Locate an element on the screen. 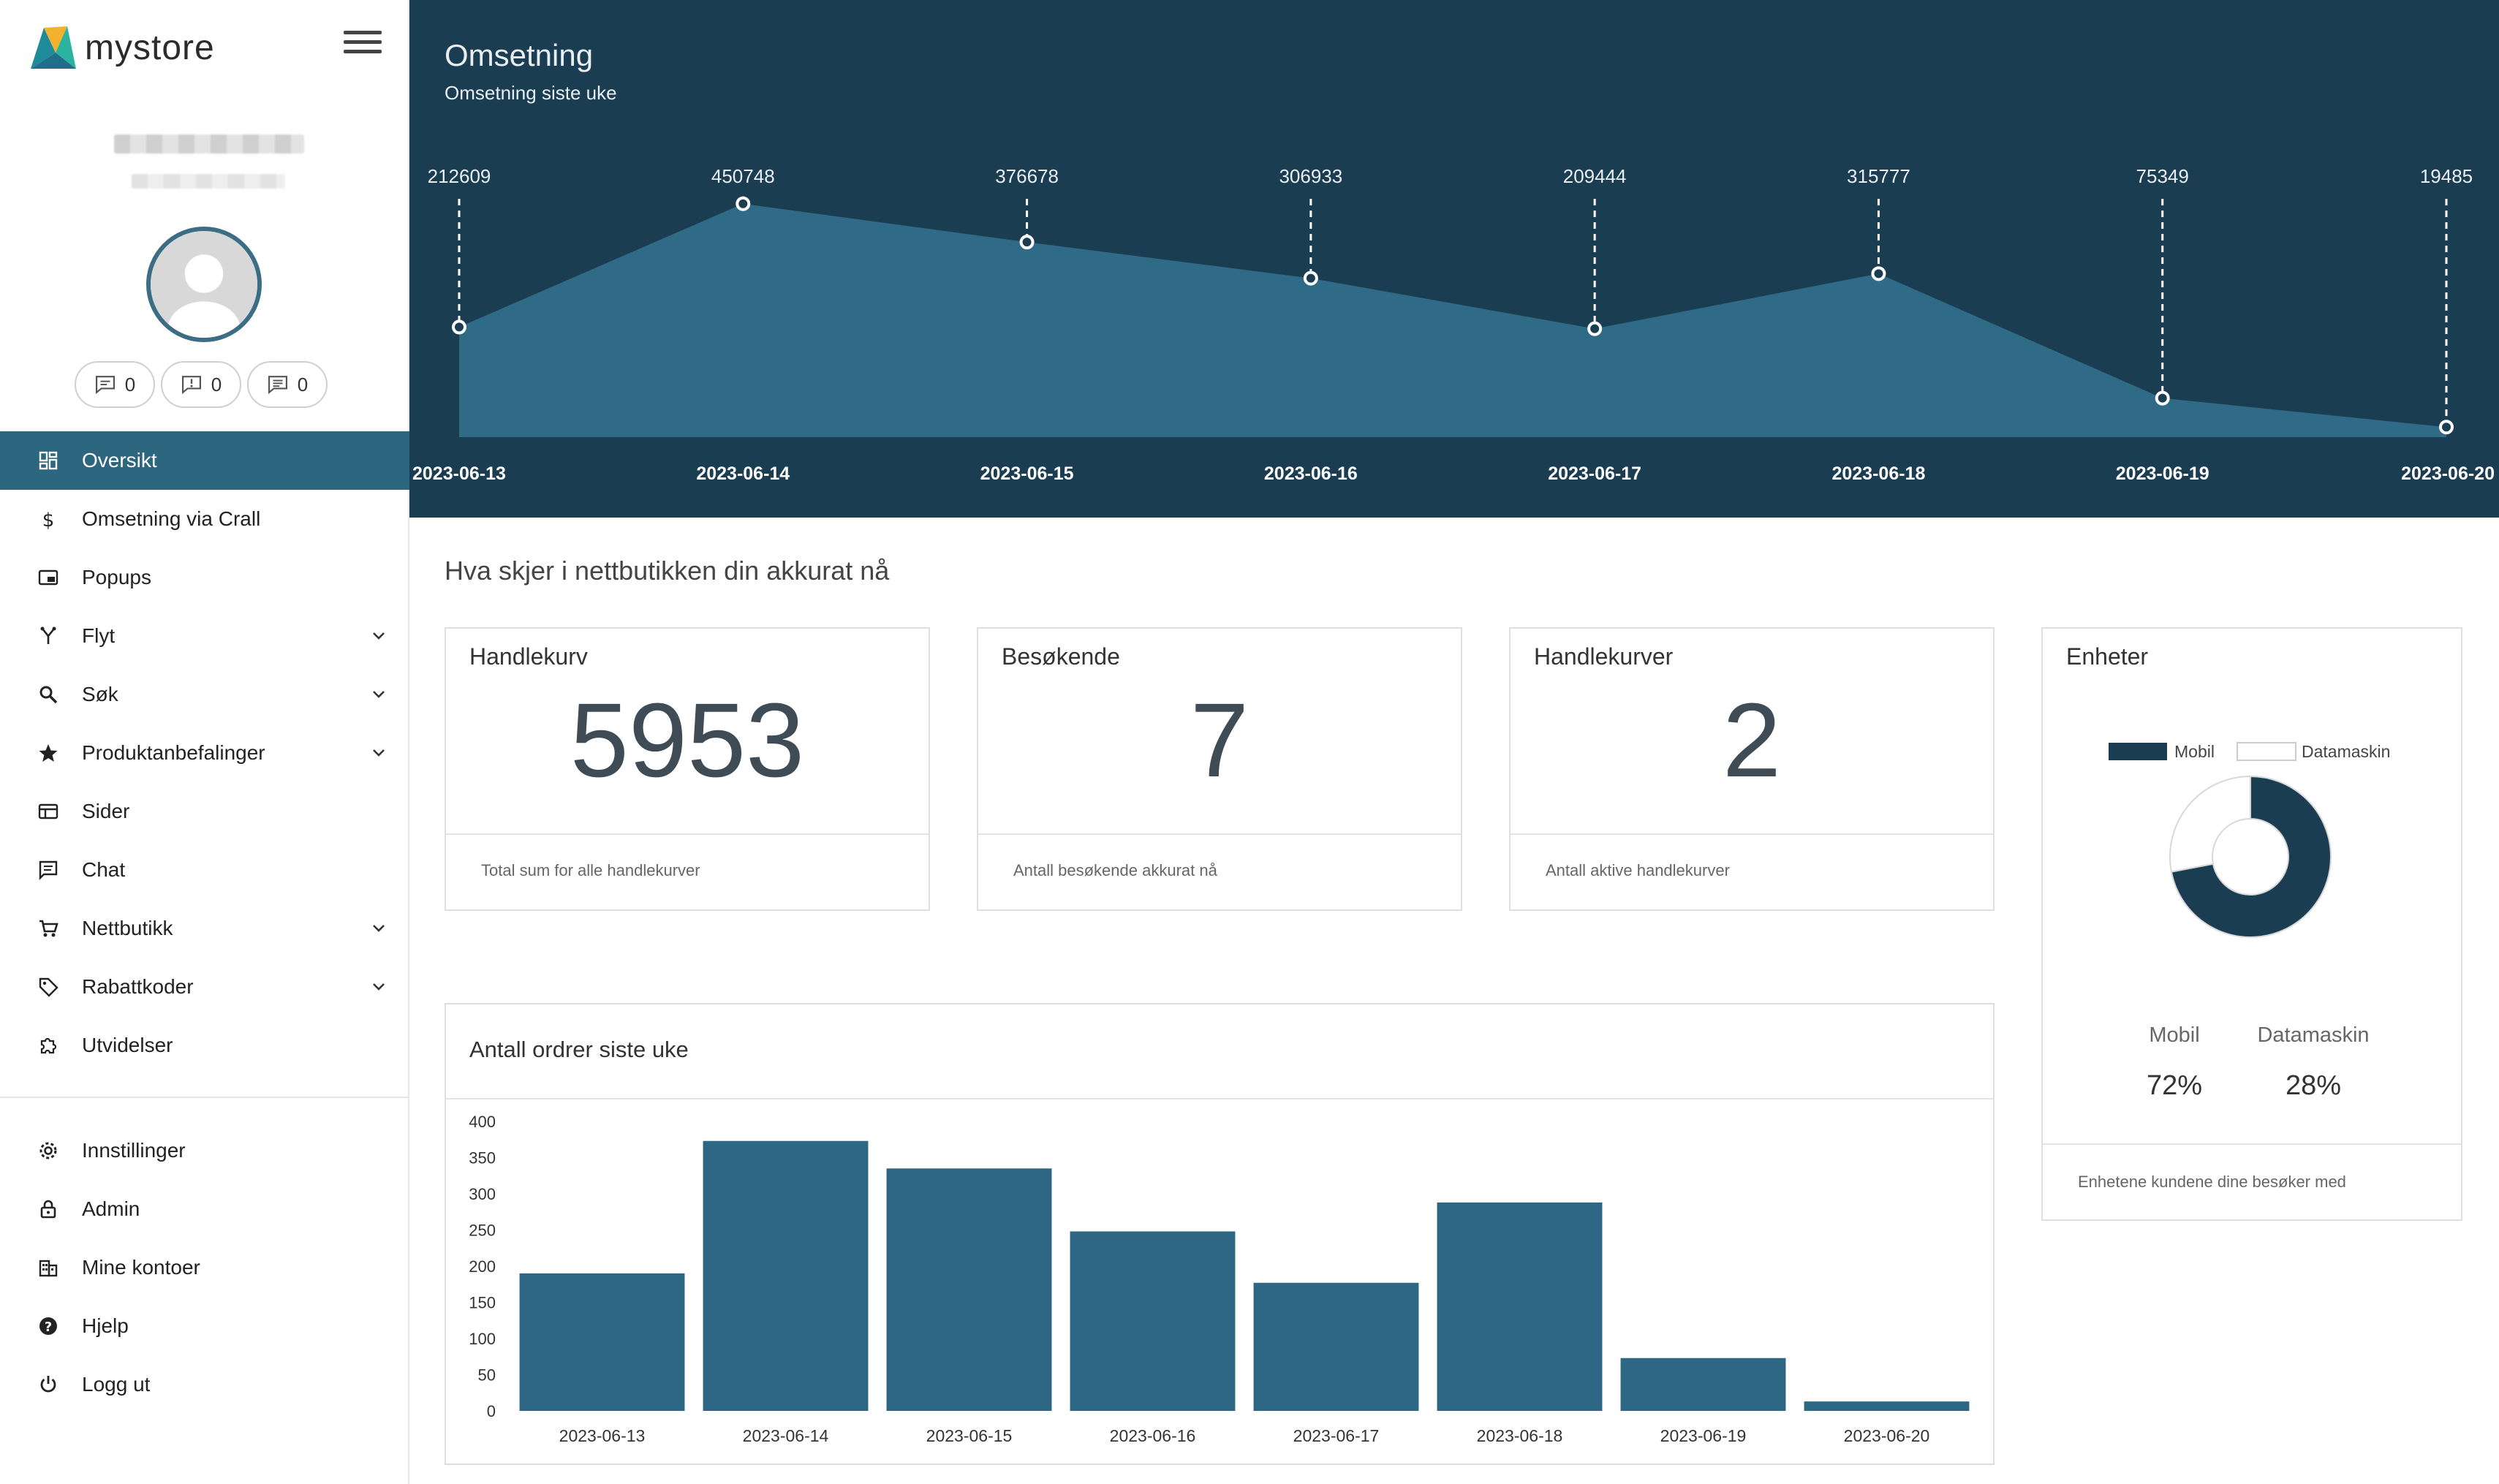  help-icon: ? is located at coordinates (48, 1326).